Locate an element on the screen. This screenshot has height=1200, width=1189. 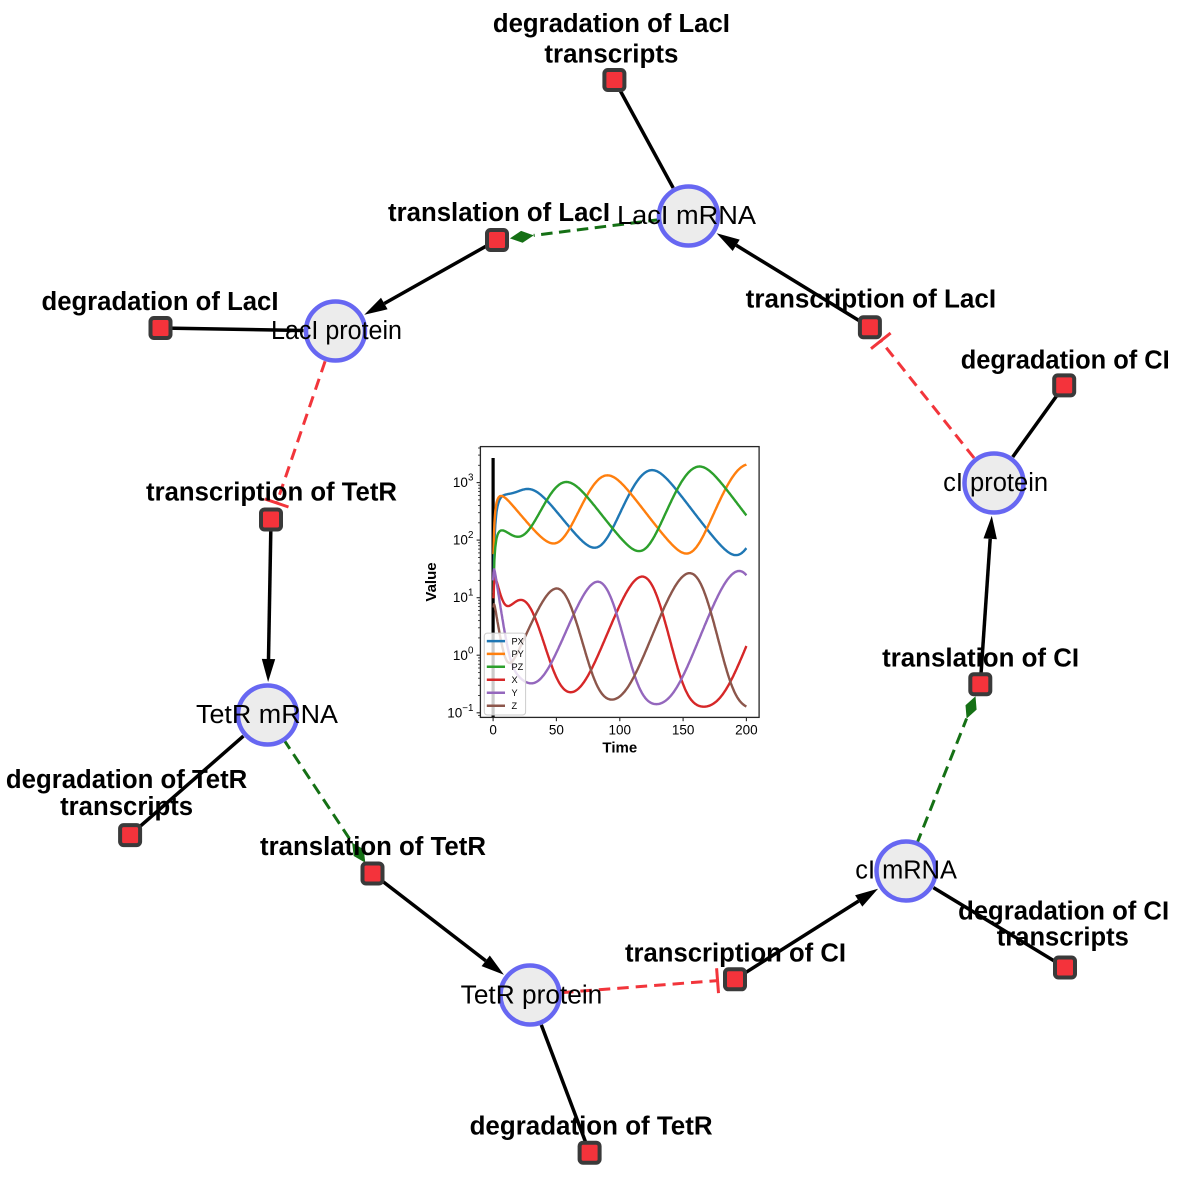
svg-text: translation of CI is located at coordinates (980, 658).